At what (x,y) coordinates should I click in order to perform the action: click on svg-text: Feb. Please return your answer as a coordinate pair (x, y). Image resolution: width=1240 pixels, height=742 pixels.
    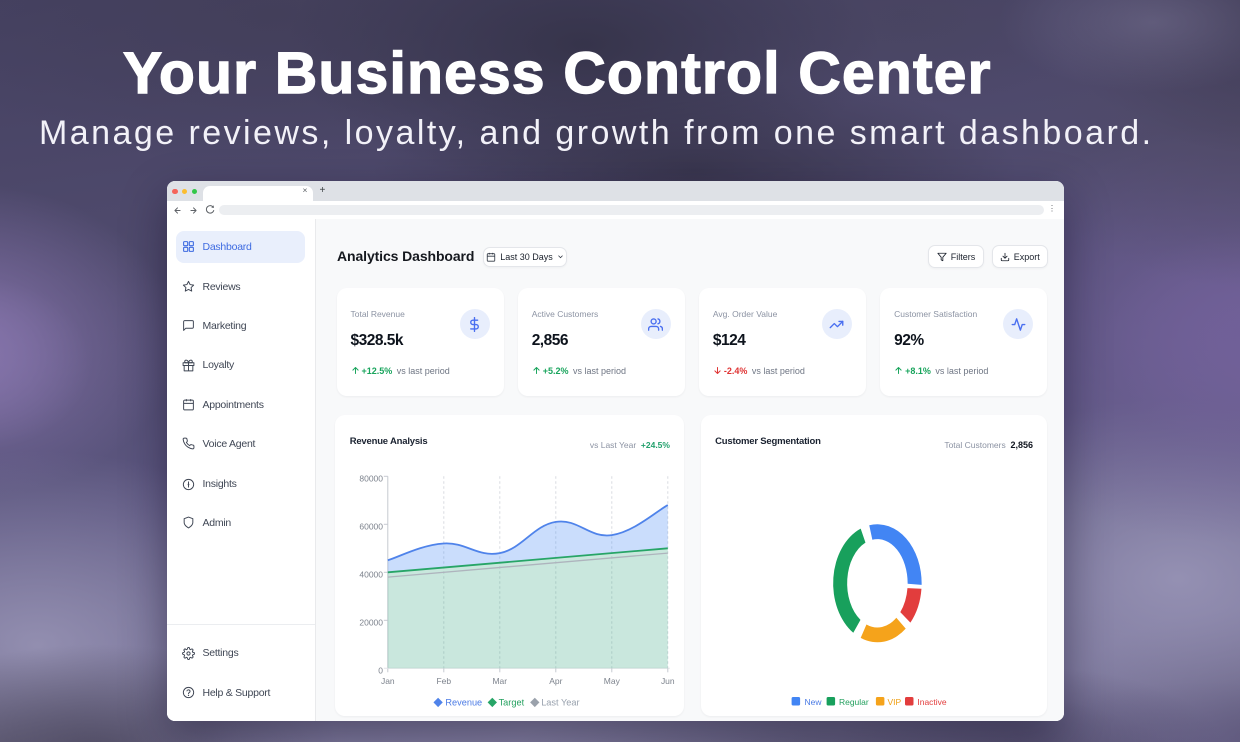
    Looking at the image, I should click on (444, 681).